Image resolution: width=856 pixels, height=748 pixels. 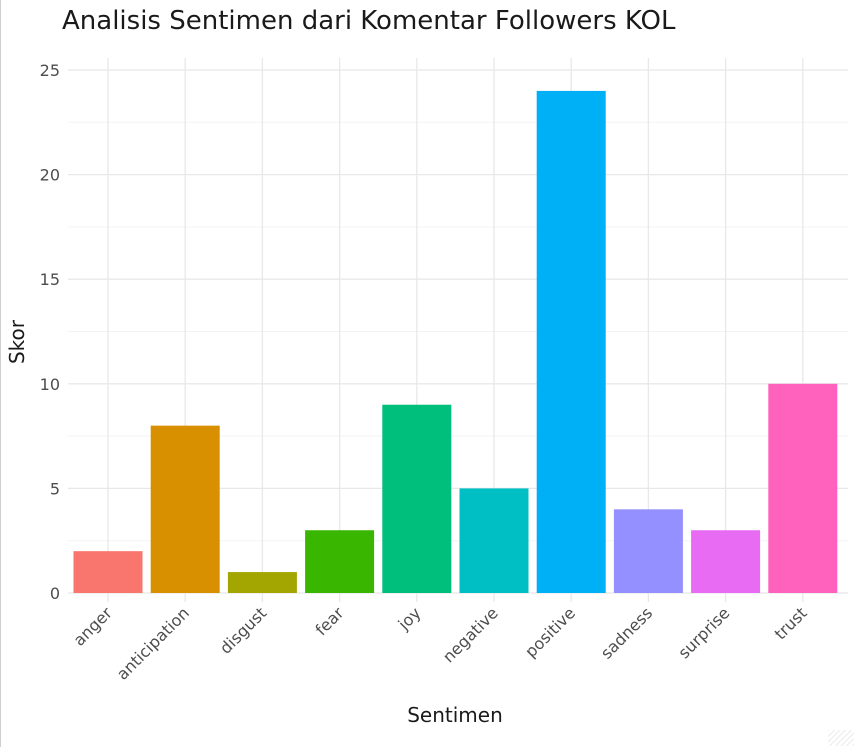 I want to click on x-tick-label: positive, so click(x=550, y=632).